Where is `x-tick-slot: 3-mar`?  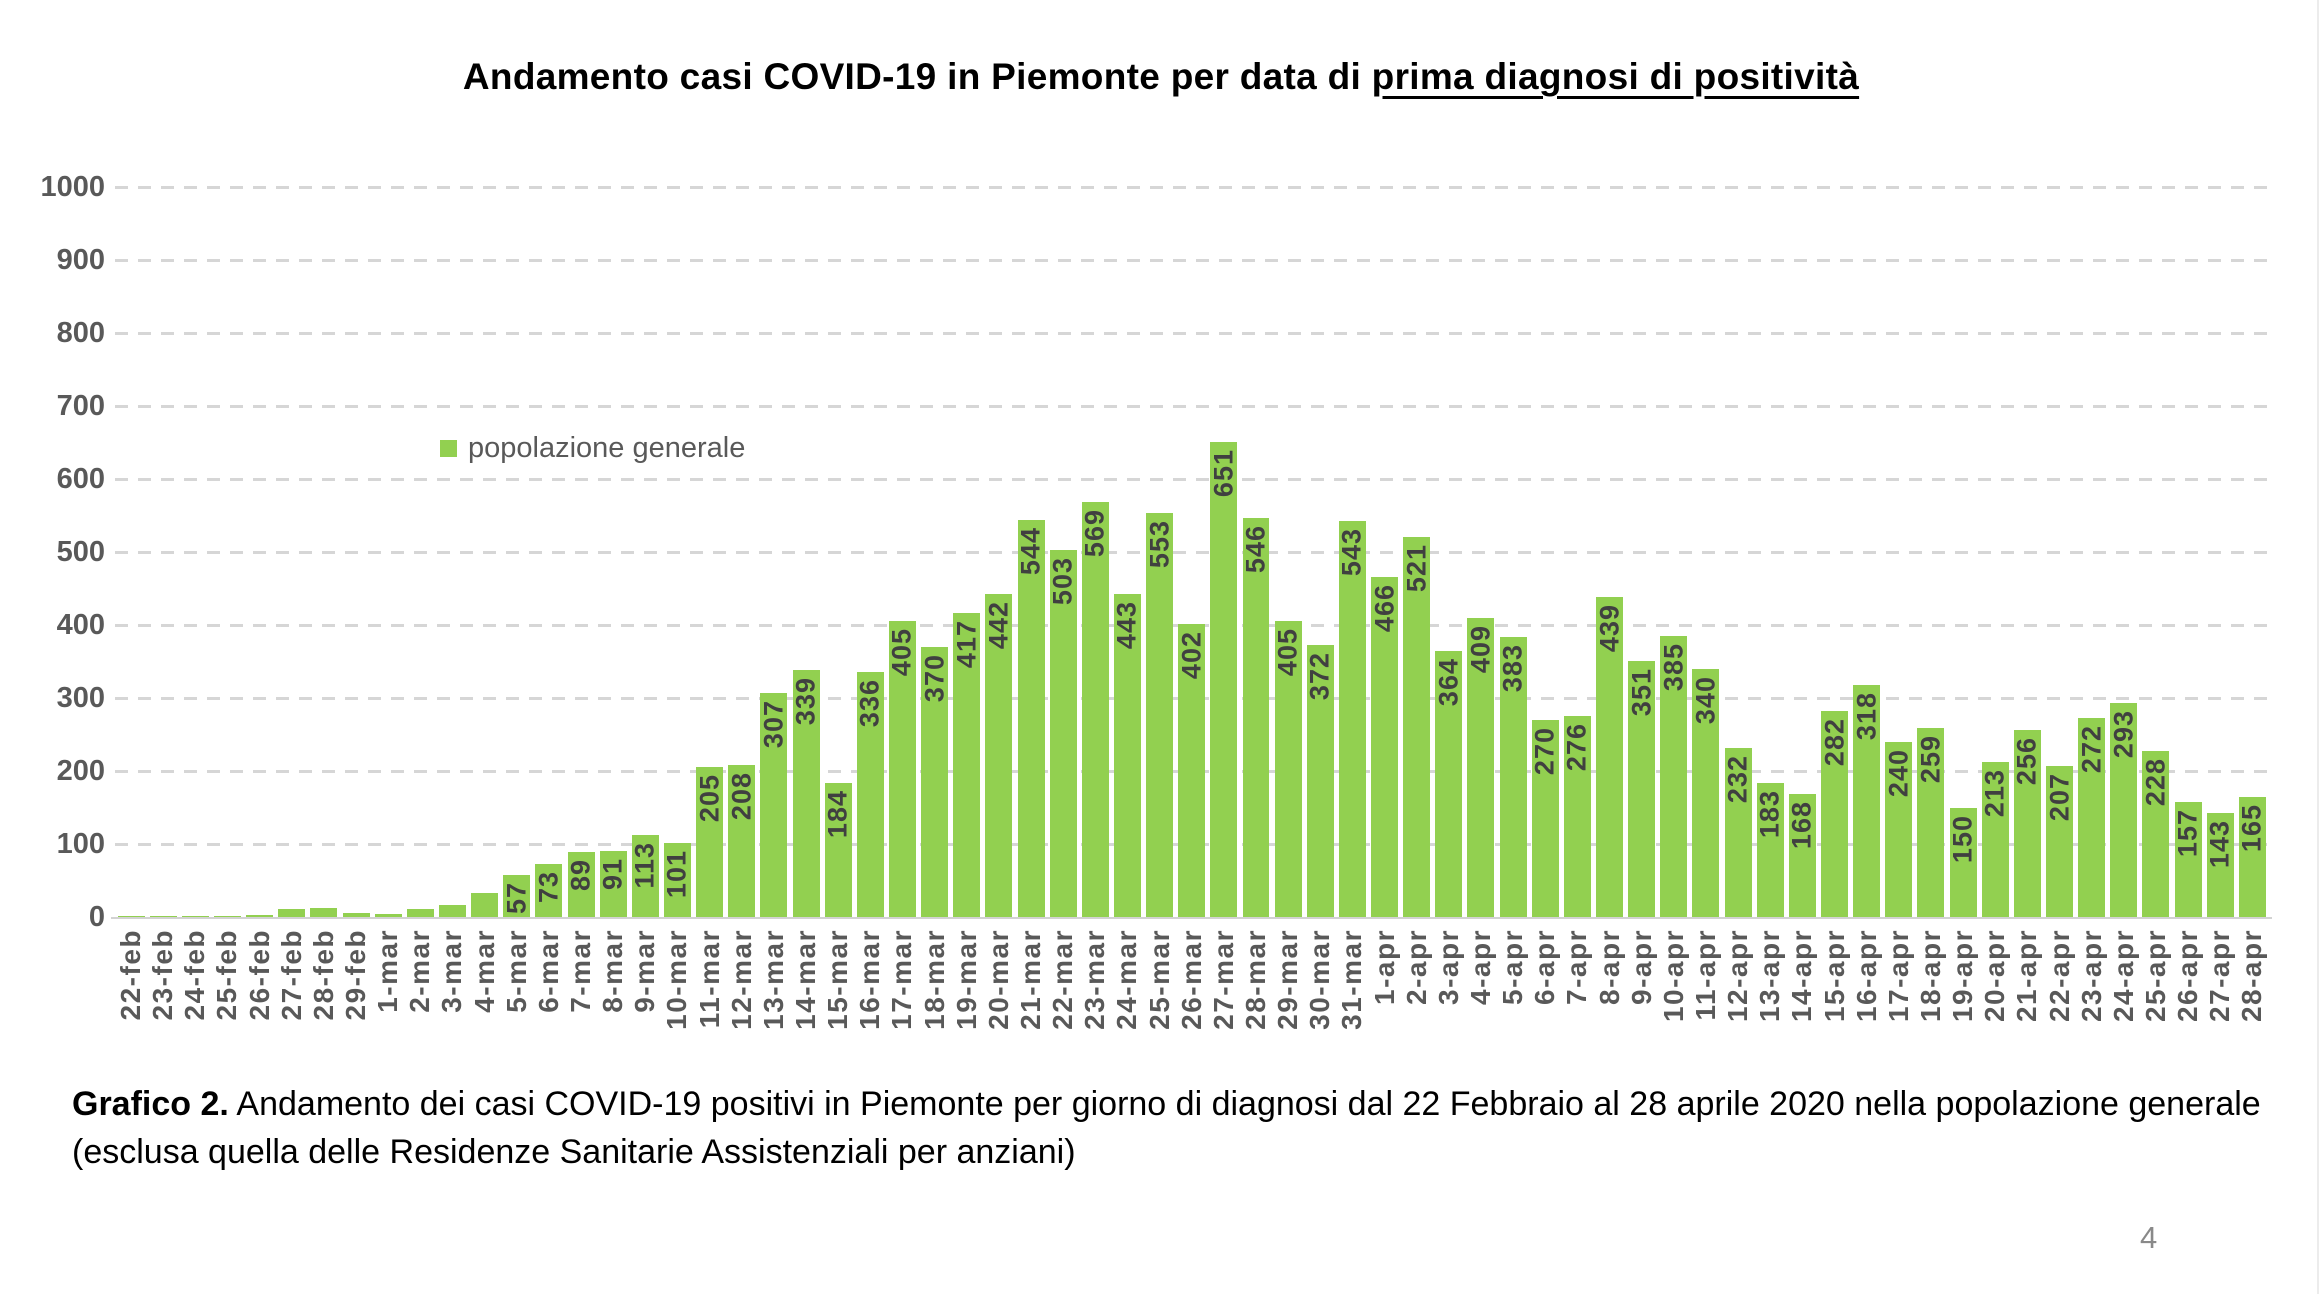 x-tick-slot: 3-mar is located at coordinates (452, 971).